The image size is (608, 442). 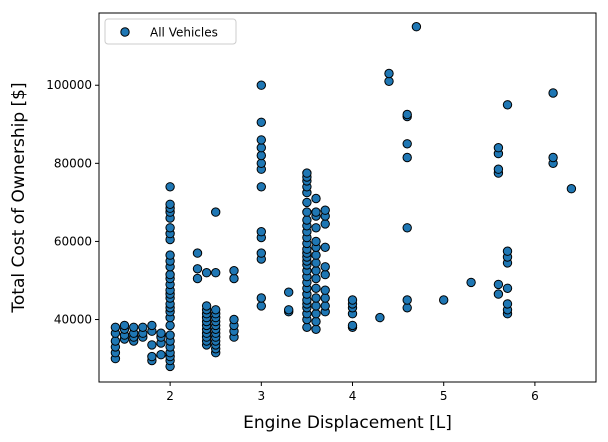 What do you see at coordinates (170, 396) in the screenshot?
I see `x-tick-label: 2` at bounding box center [170, 396].